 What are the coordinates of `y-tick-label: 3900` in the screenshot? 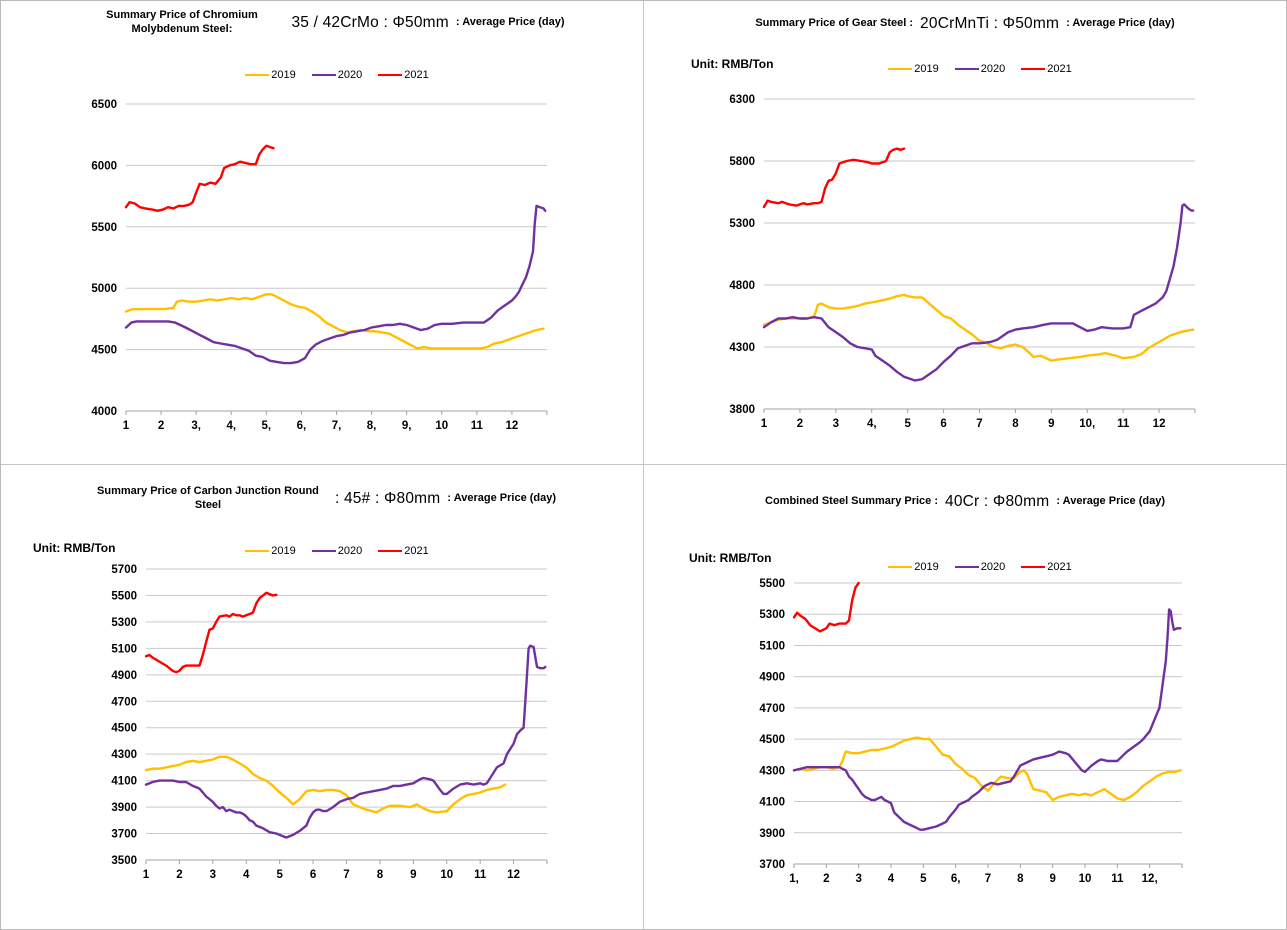 It's located at (124, 808).